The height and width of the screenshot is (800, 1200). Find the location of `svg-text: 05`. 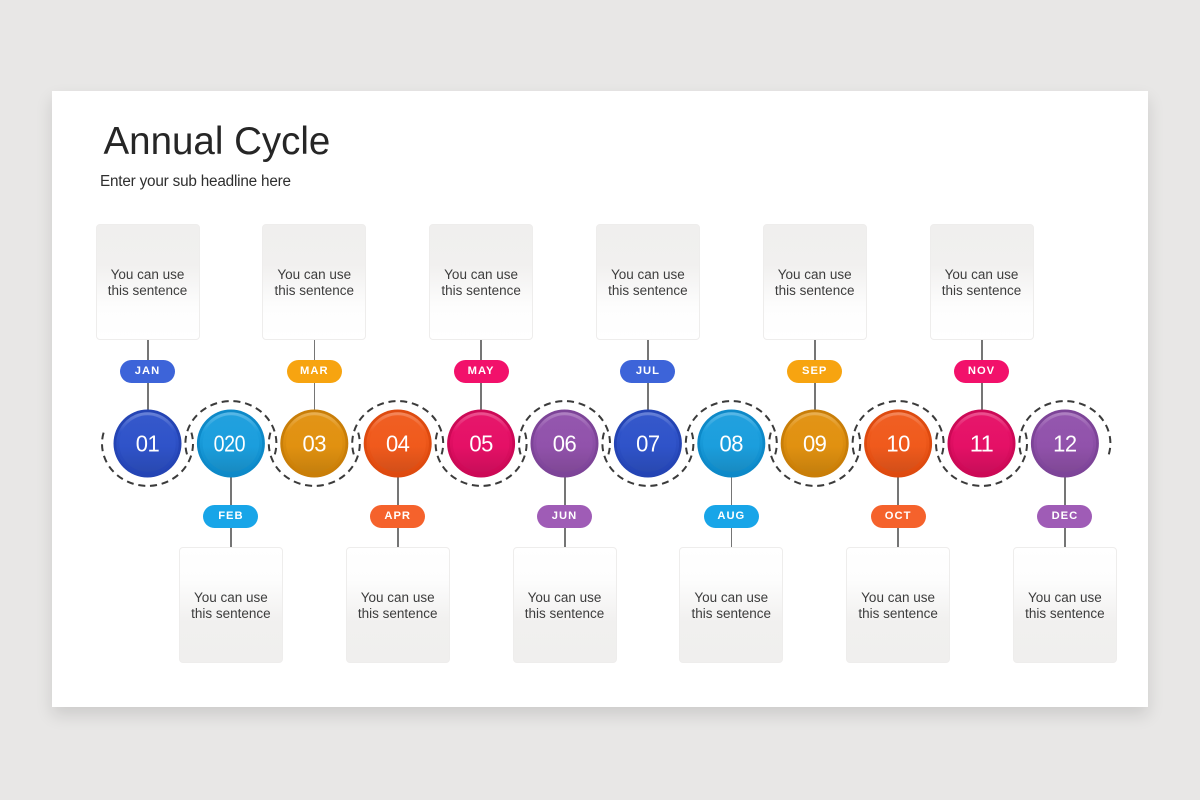

svg-text: 05 is located at coordinates (481, 444).